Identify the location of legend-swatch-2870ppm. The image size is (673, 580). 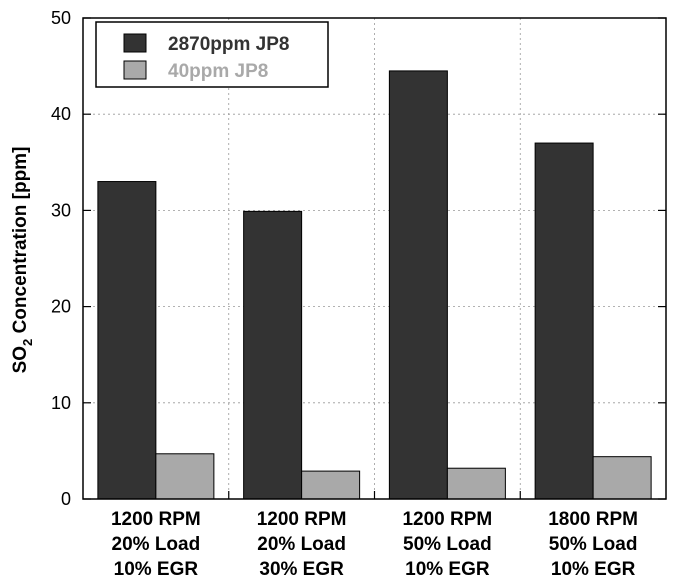
(135, 43).